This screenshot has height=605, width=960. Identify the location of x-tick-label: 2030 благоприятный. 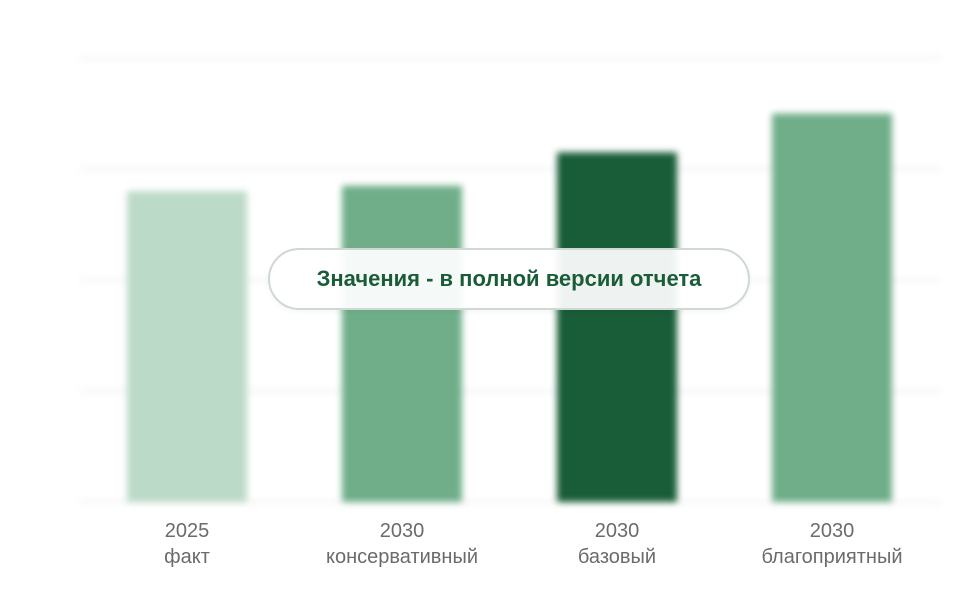
(831, 544).